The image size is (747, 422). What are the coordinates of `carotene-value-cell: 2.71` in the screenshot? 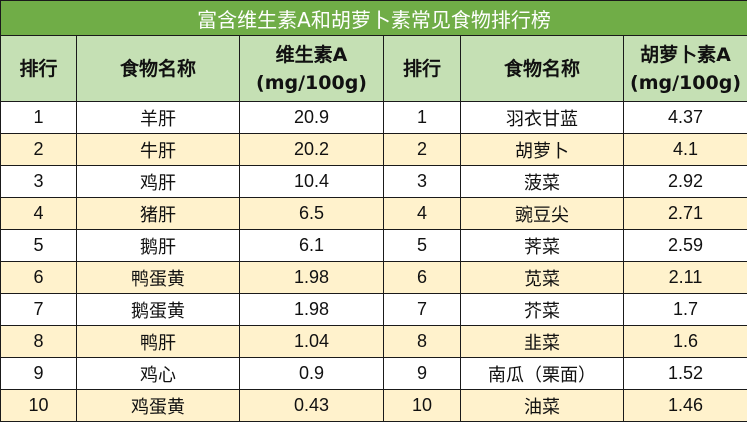 It's located at (685, 214).